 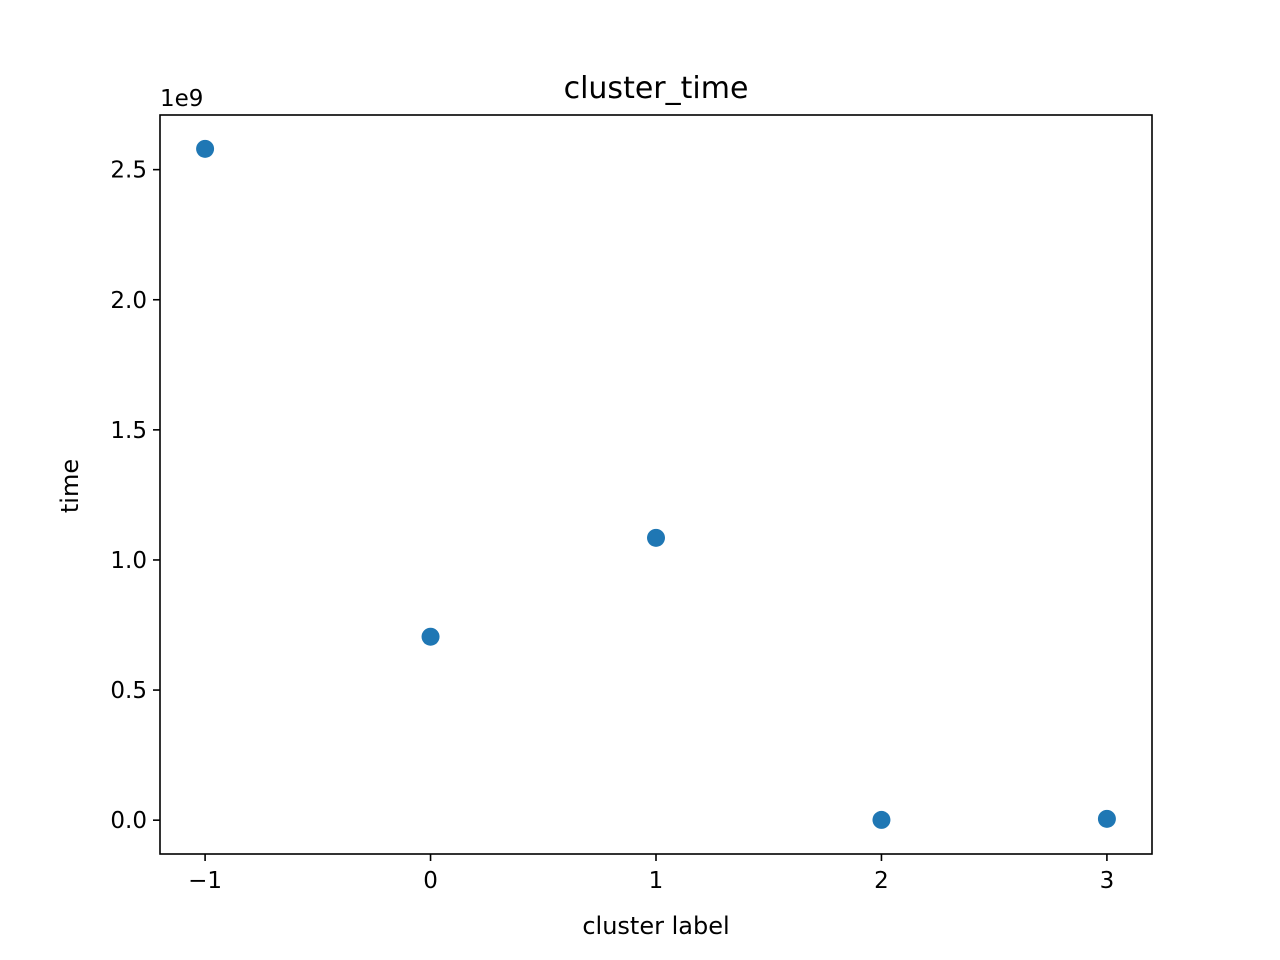 I want to click on y-tick-label: 1.5, so click(x=128, y=431).